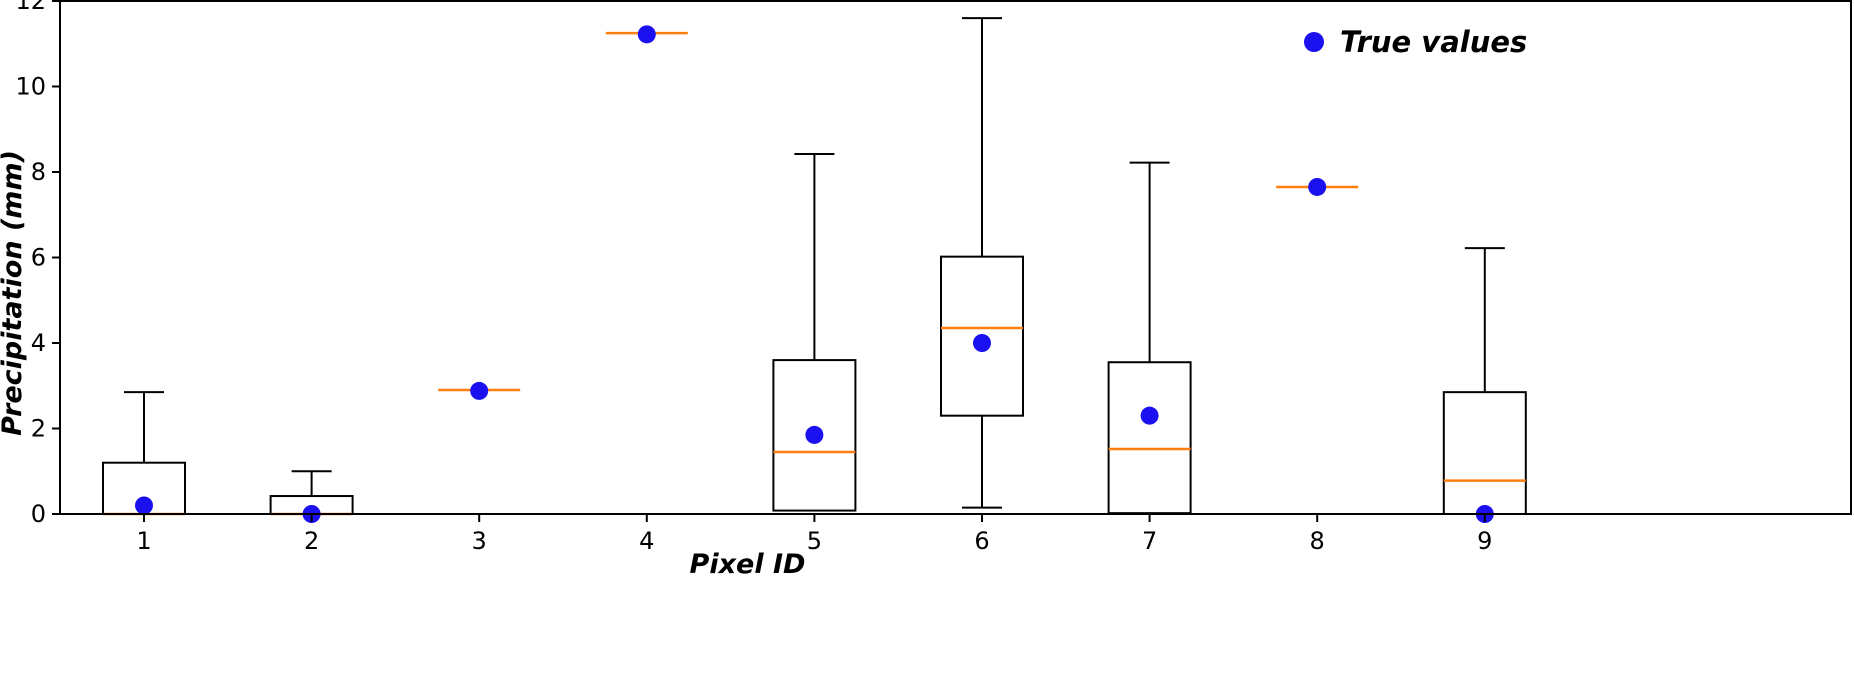 The width and height of the screenshot is (1854, 679). What do you see at coordinates (38, 514) in the screenshot?
I see `y-tick-label: 0` at bounding box center [38, 514].